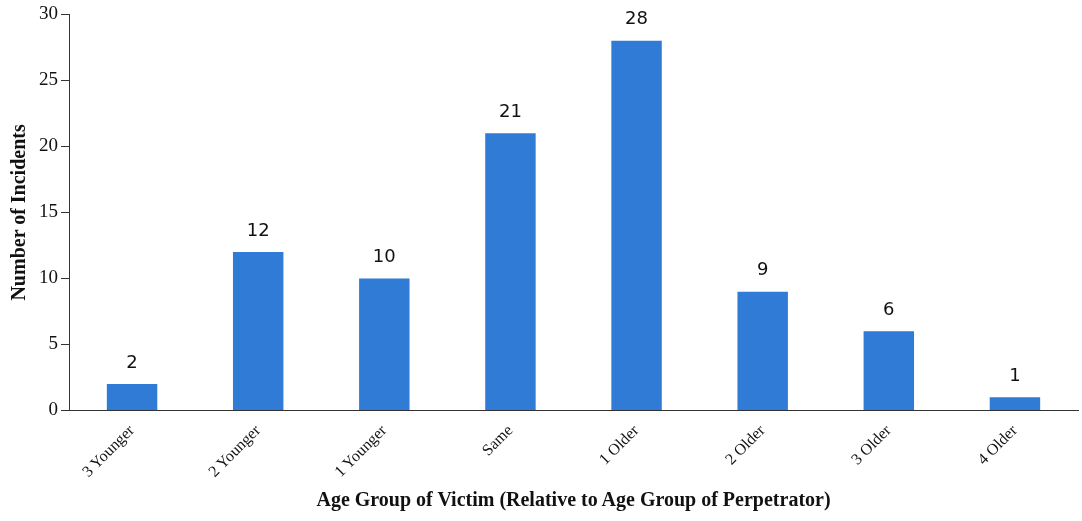 Image resolution: width=1082 pixels, height=521 pixels. Describe the element at coordinates (1015, 374) in the screenshot. I see `data-label: 1` at that location.